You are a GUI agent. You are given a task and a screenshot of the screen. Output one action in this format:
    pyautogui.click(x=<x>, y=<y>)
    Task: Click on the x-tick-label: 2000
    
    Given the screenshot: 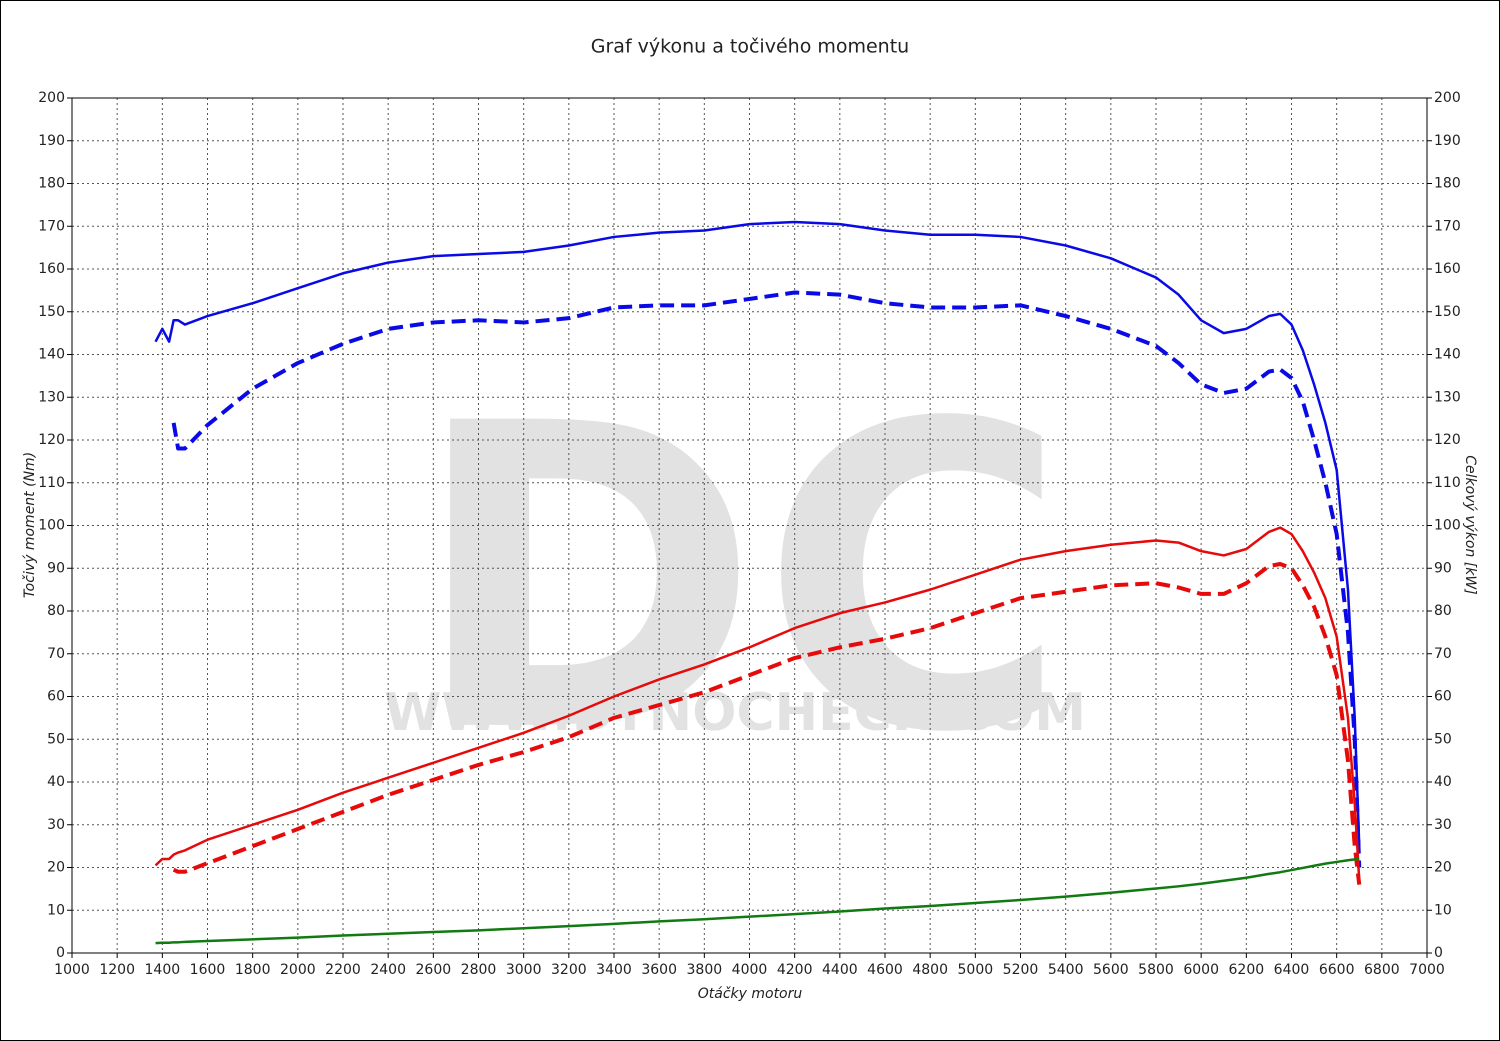 What is the action you would take?
    pyautogui.click(x=298, y=970)
    